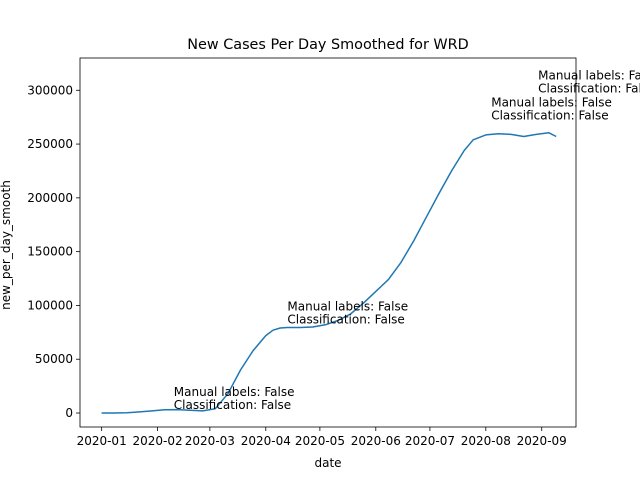 This screenshot has width=640, height=484. What do you see at coordinates (50, 144) in the screenshot?
I see `y-tick-label: 250000` at bounding box center [50, 144].